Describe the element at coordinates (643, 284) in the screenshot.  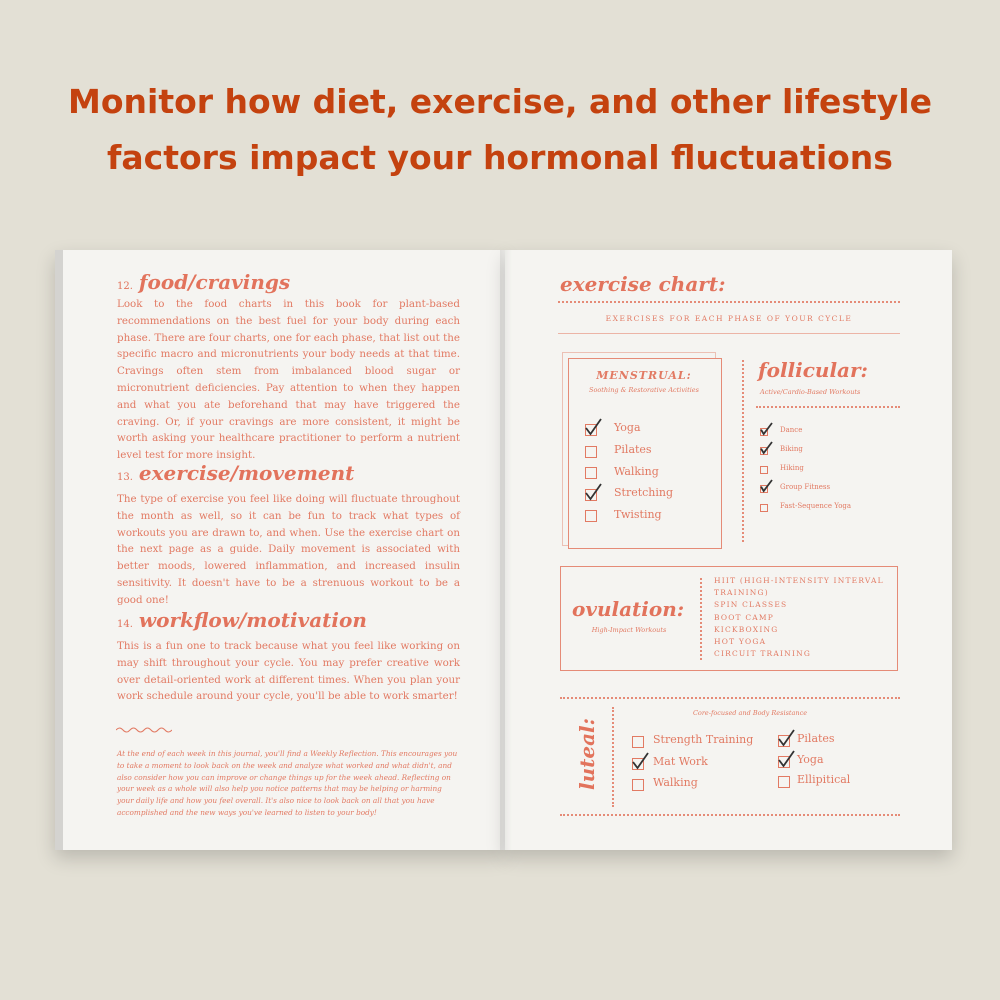
I see `chart-title: exercise chart:` at that location.